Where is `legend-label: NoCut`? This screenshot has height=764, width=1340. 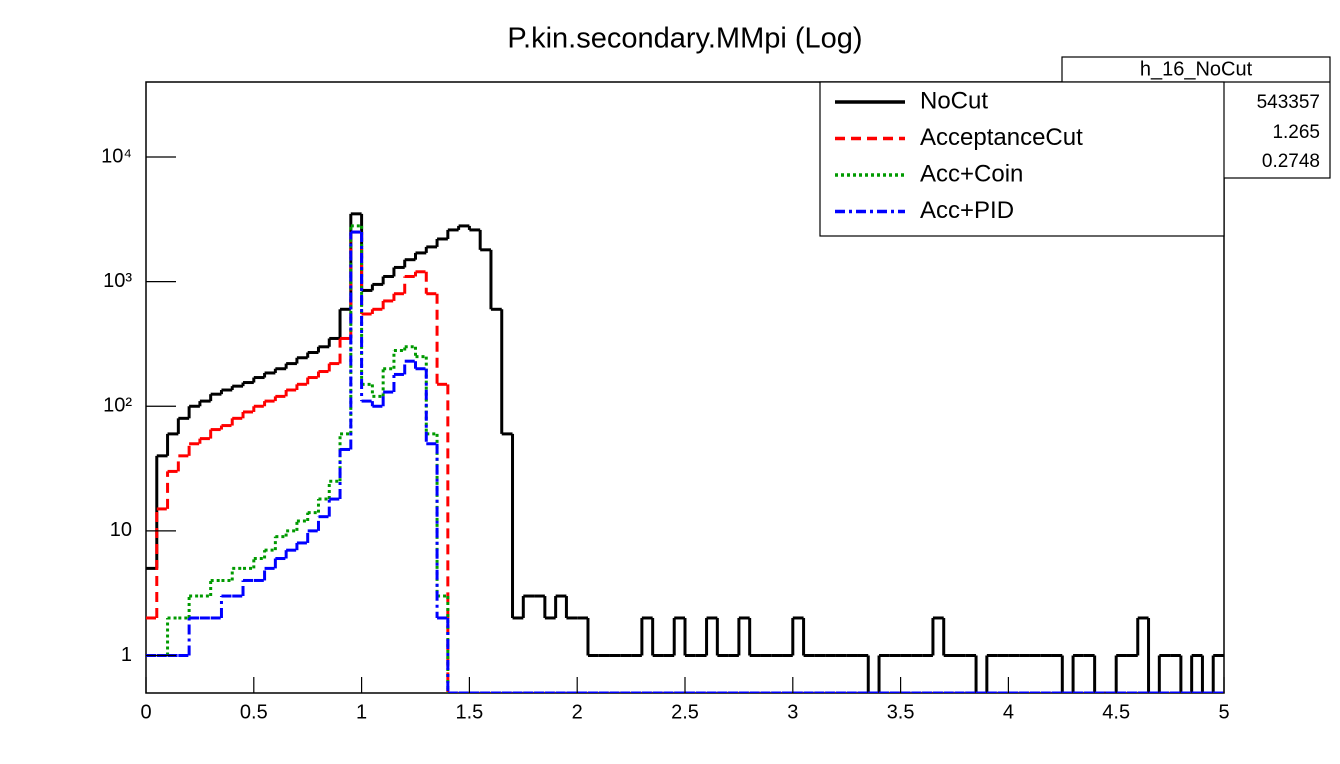
legend-label: NoCut is located at coordinates (954, 100).